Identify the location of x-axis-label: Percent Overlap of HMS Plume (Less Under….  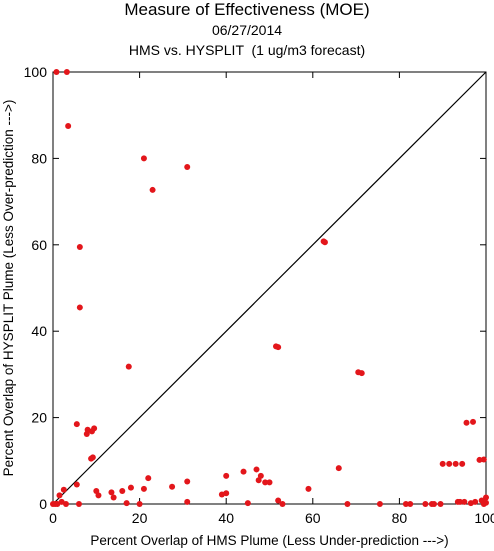
(269, 540).